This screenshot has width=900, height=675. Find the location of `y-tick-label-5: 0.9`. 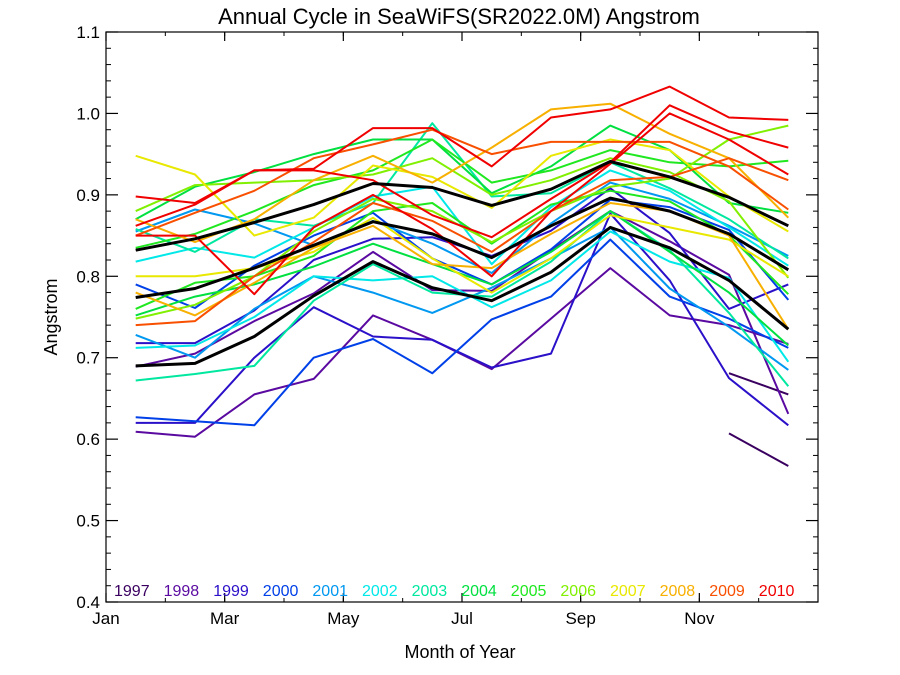

y-tick-label-5: 0.9 is located at coordinates (88, 195).